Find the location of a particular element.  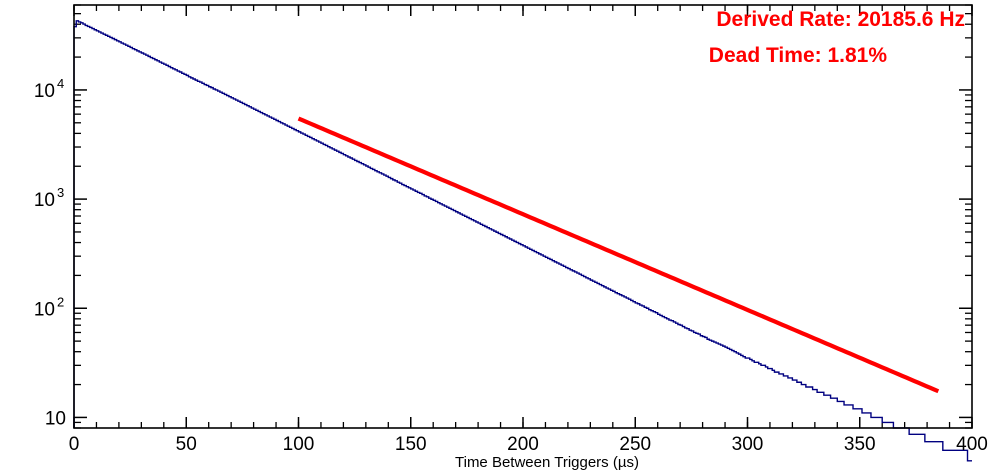

y-tick-label: 10 2 is located at coordinates (49, 307).